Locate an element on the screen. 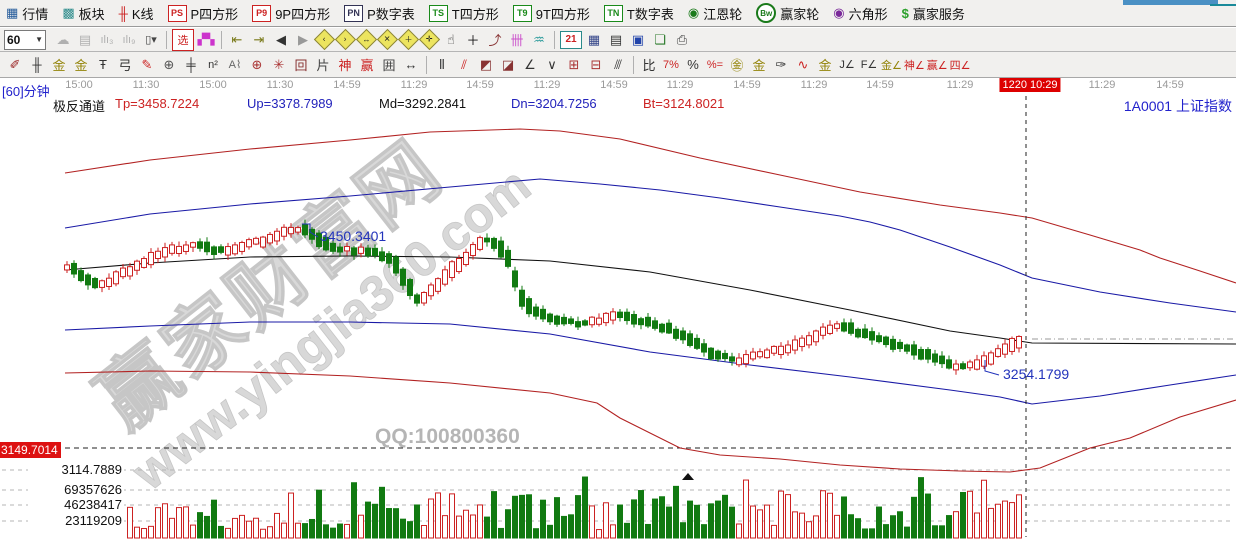 The width and height of the screenshot is (1236, 541). menu-item-9T四方形: T9 9T四方形 is located at coordinates (551, 13).